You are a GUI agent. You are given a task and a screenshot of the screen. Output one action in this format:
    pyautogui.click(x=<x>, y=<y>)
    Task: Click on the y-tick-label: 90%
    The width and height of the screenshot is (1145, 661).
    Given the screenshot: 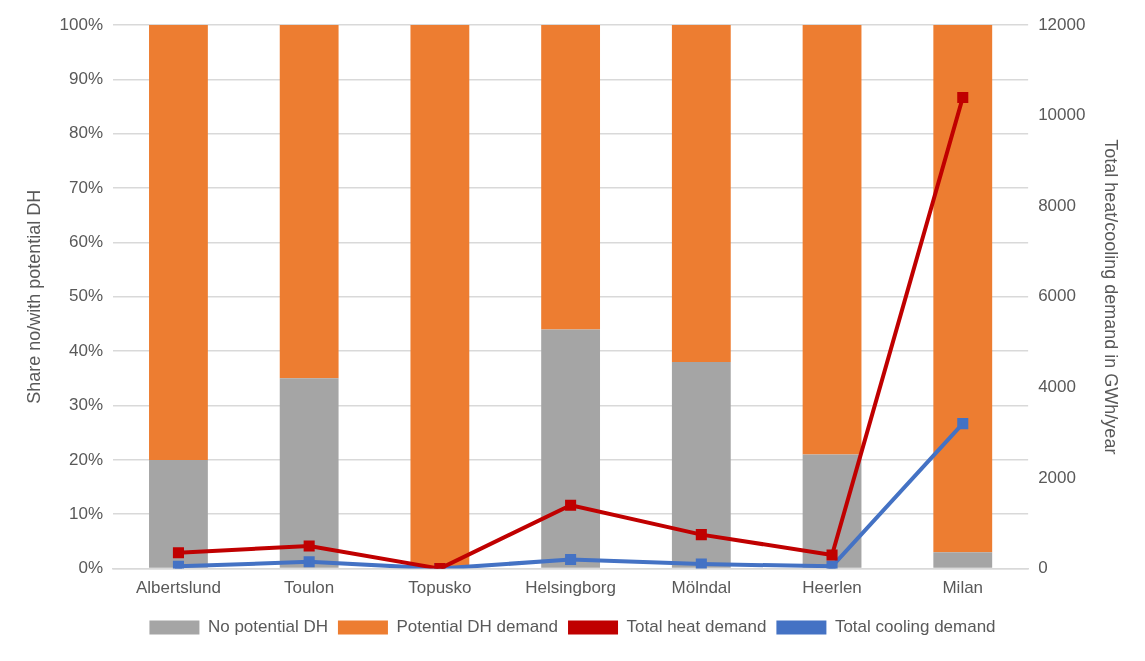 What is the action you would take?
    pyautogui.click(x=86, y=79)
    